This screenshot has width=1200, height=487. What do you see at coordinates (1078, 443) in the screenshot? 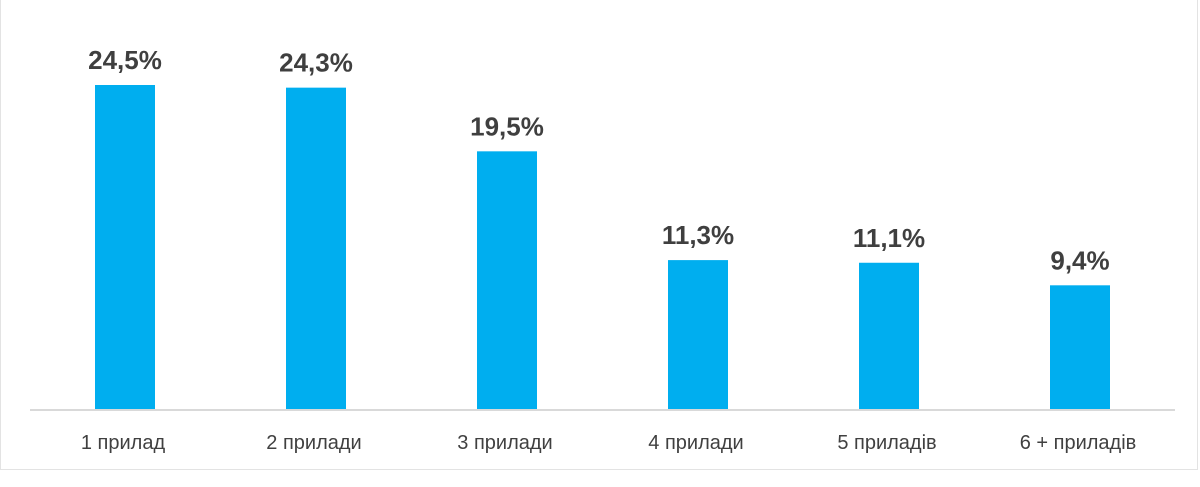
I see `x-tick-label-6: 6 + приладів` at bounding box center [1078, 443].